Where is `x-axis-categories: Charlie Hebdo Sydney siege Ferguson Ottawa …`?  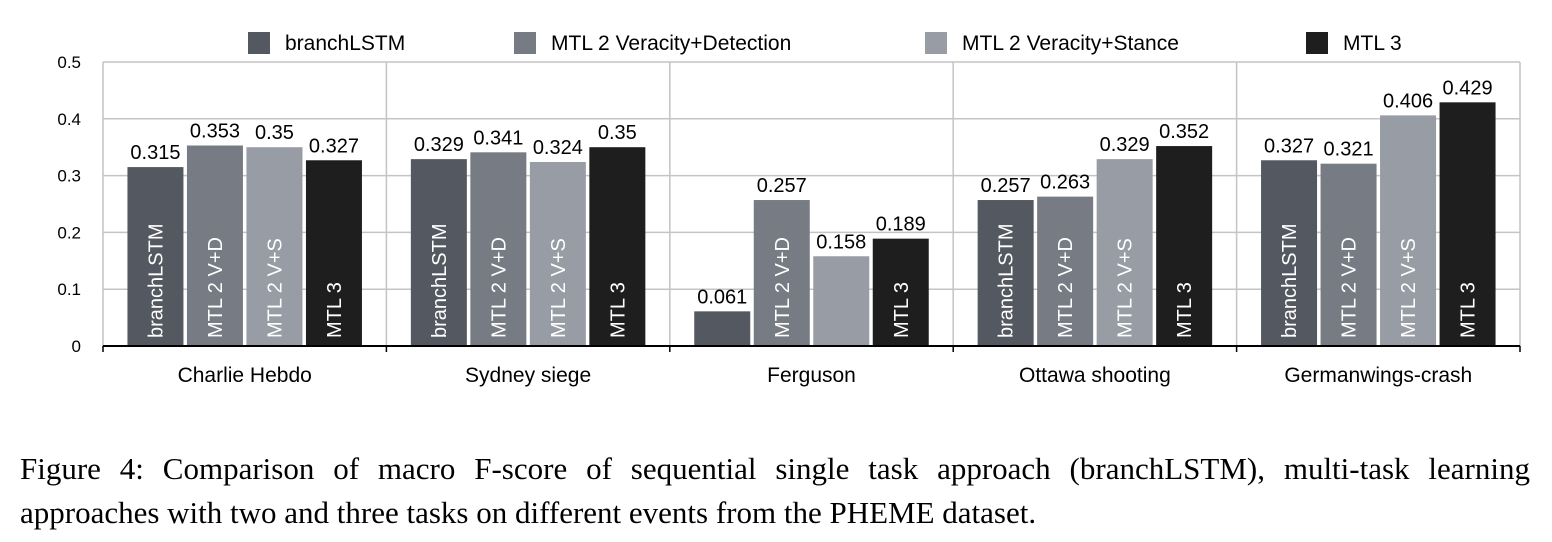 x-axis-categories: Charlie Hebdo Sydney siege Ferguson Ottawa … is located at coordinates (825, 375).